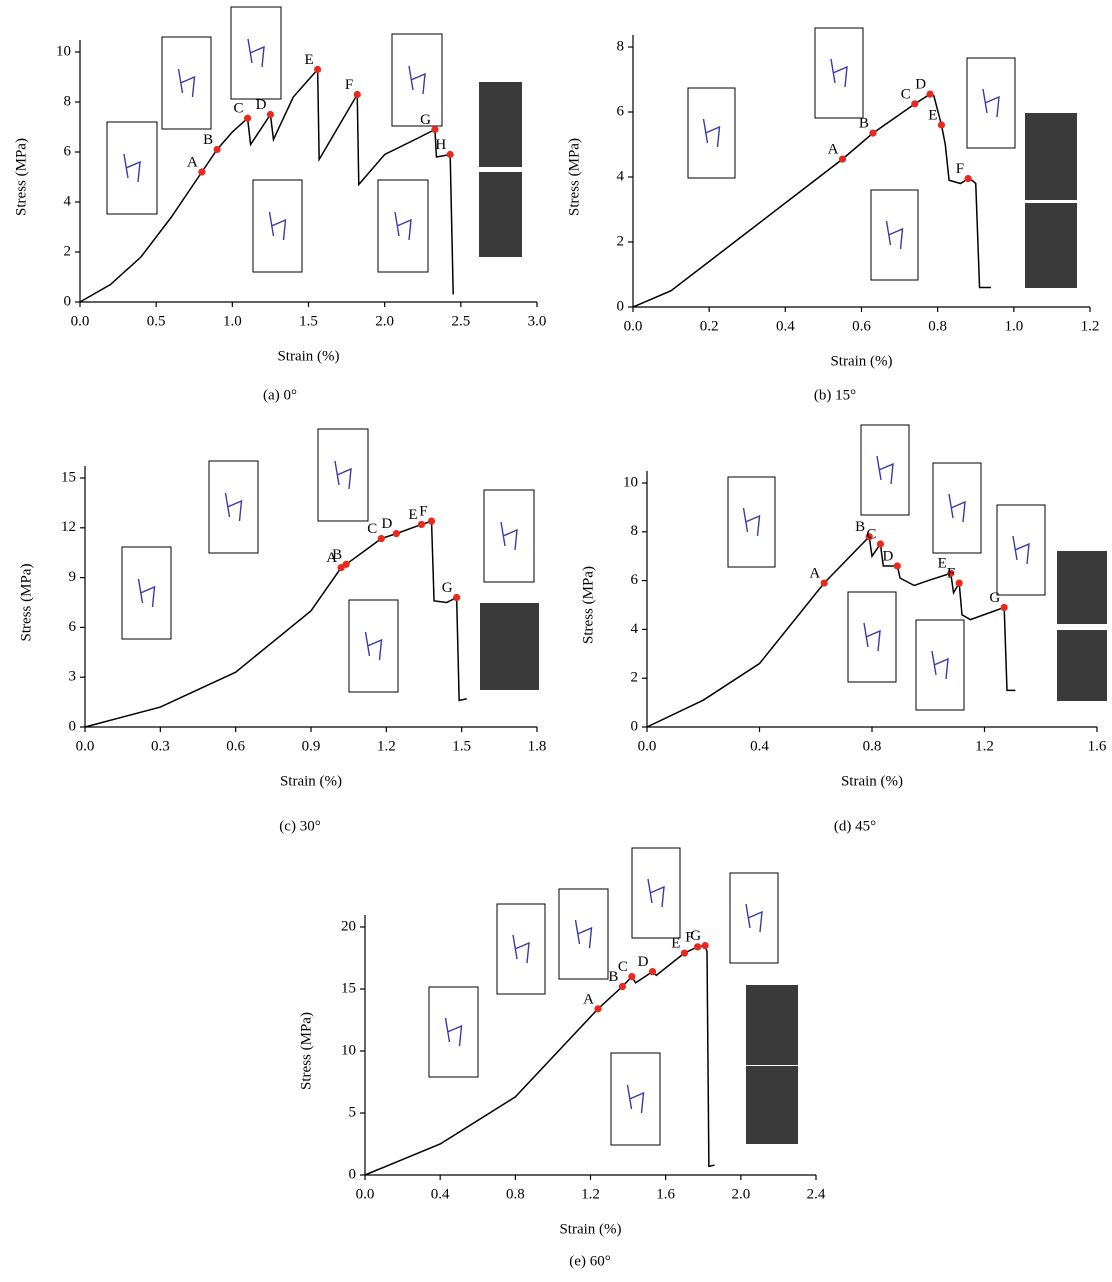 This screenshot has height=1282, width=1112. Describe the element at coordinates (635, 629) in the screenshot. I see `y-tick-label: 4` at that location.